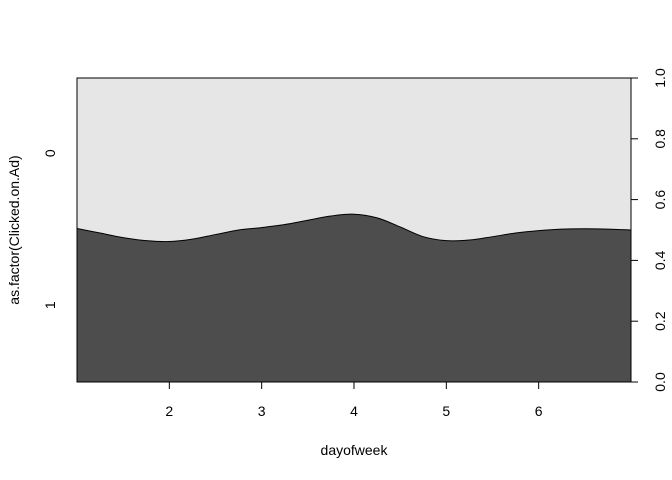 The image size is (672, 480). Describe the element at coordinates (354, 411) in the screenshot. I see `x-tick-label: 4` at that location.